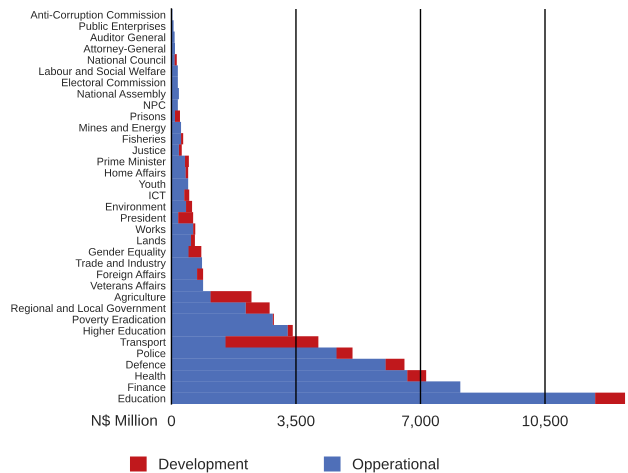 This screenshot has height=473, width=628. I want to click on y-tick-label: Transport, so click(143, 343).